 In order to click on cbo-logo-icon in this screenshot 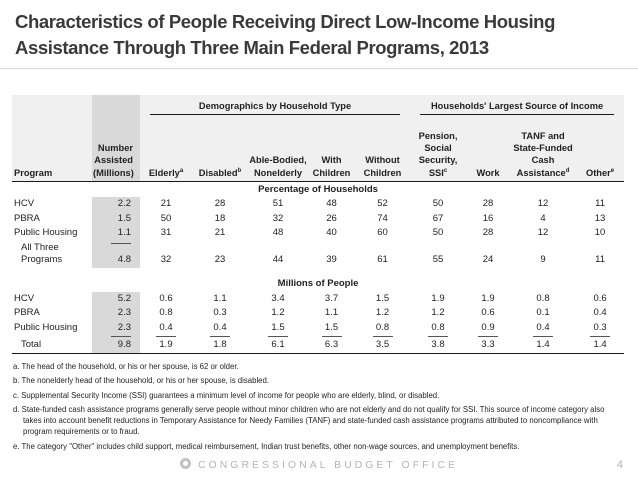, I will do `click(185, 463)`.